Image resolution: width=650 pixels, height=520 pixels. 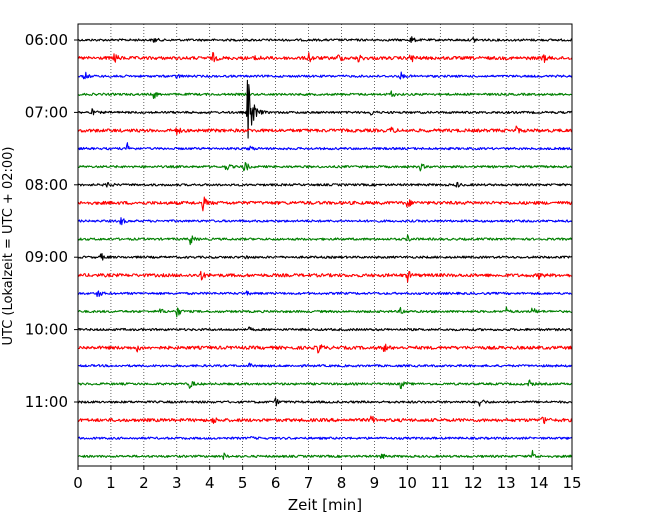 I want to click on x-tick-label: 2, so click(x=144, y=483).